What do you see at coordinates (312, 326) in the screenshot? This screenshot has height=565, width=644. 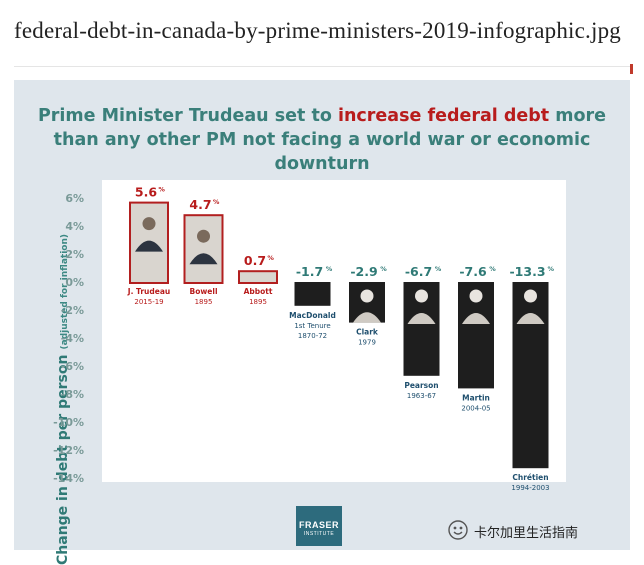 I see `bar-term-label: 1st Tenure` at bounding box center [312, 326].